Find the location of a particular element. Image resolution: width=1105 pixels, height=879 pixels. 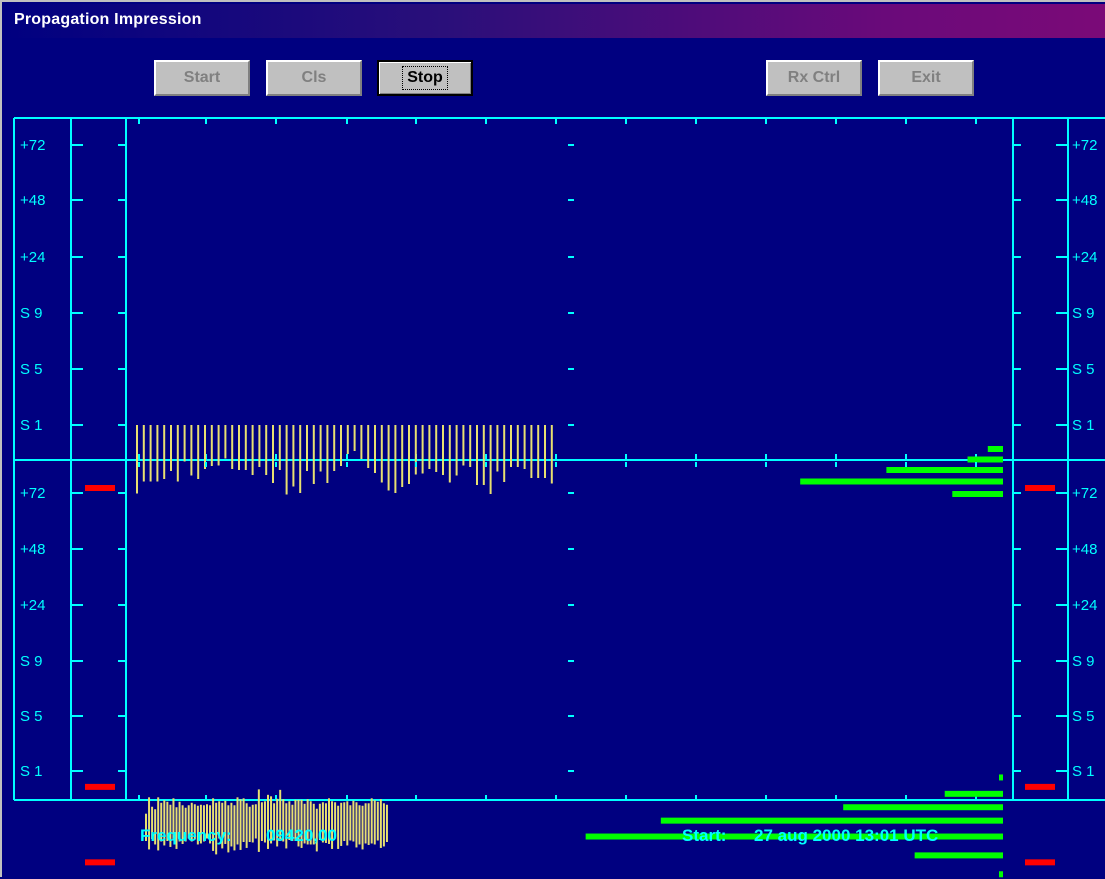

frequency-value: 09420,00 is located at coordinates (301, 835).